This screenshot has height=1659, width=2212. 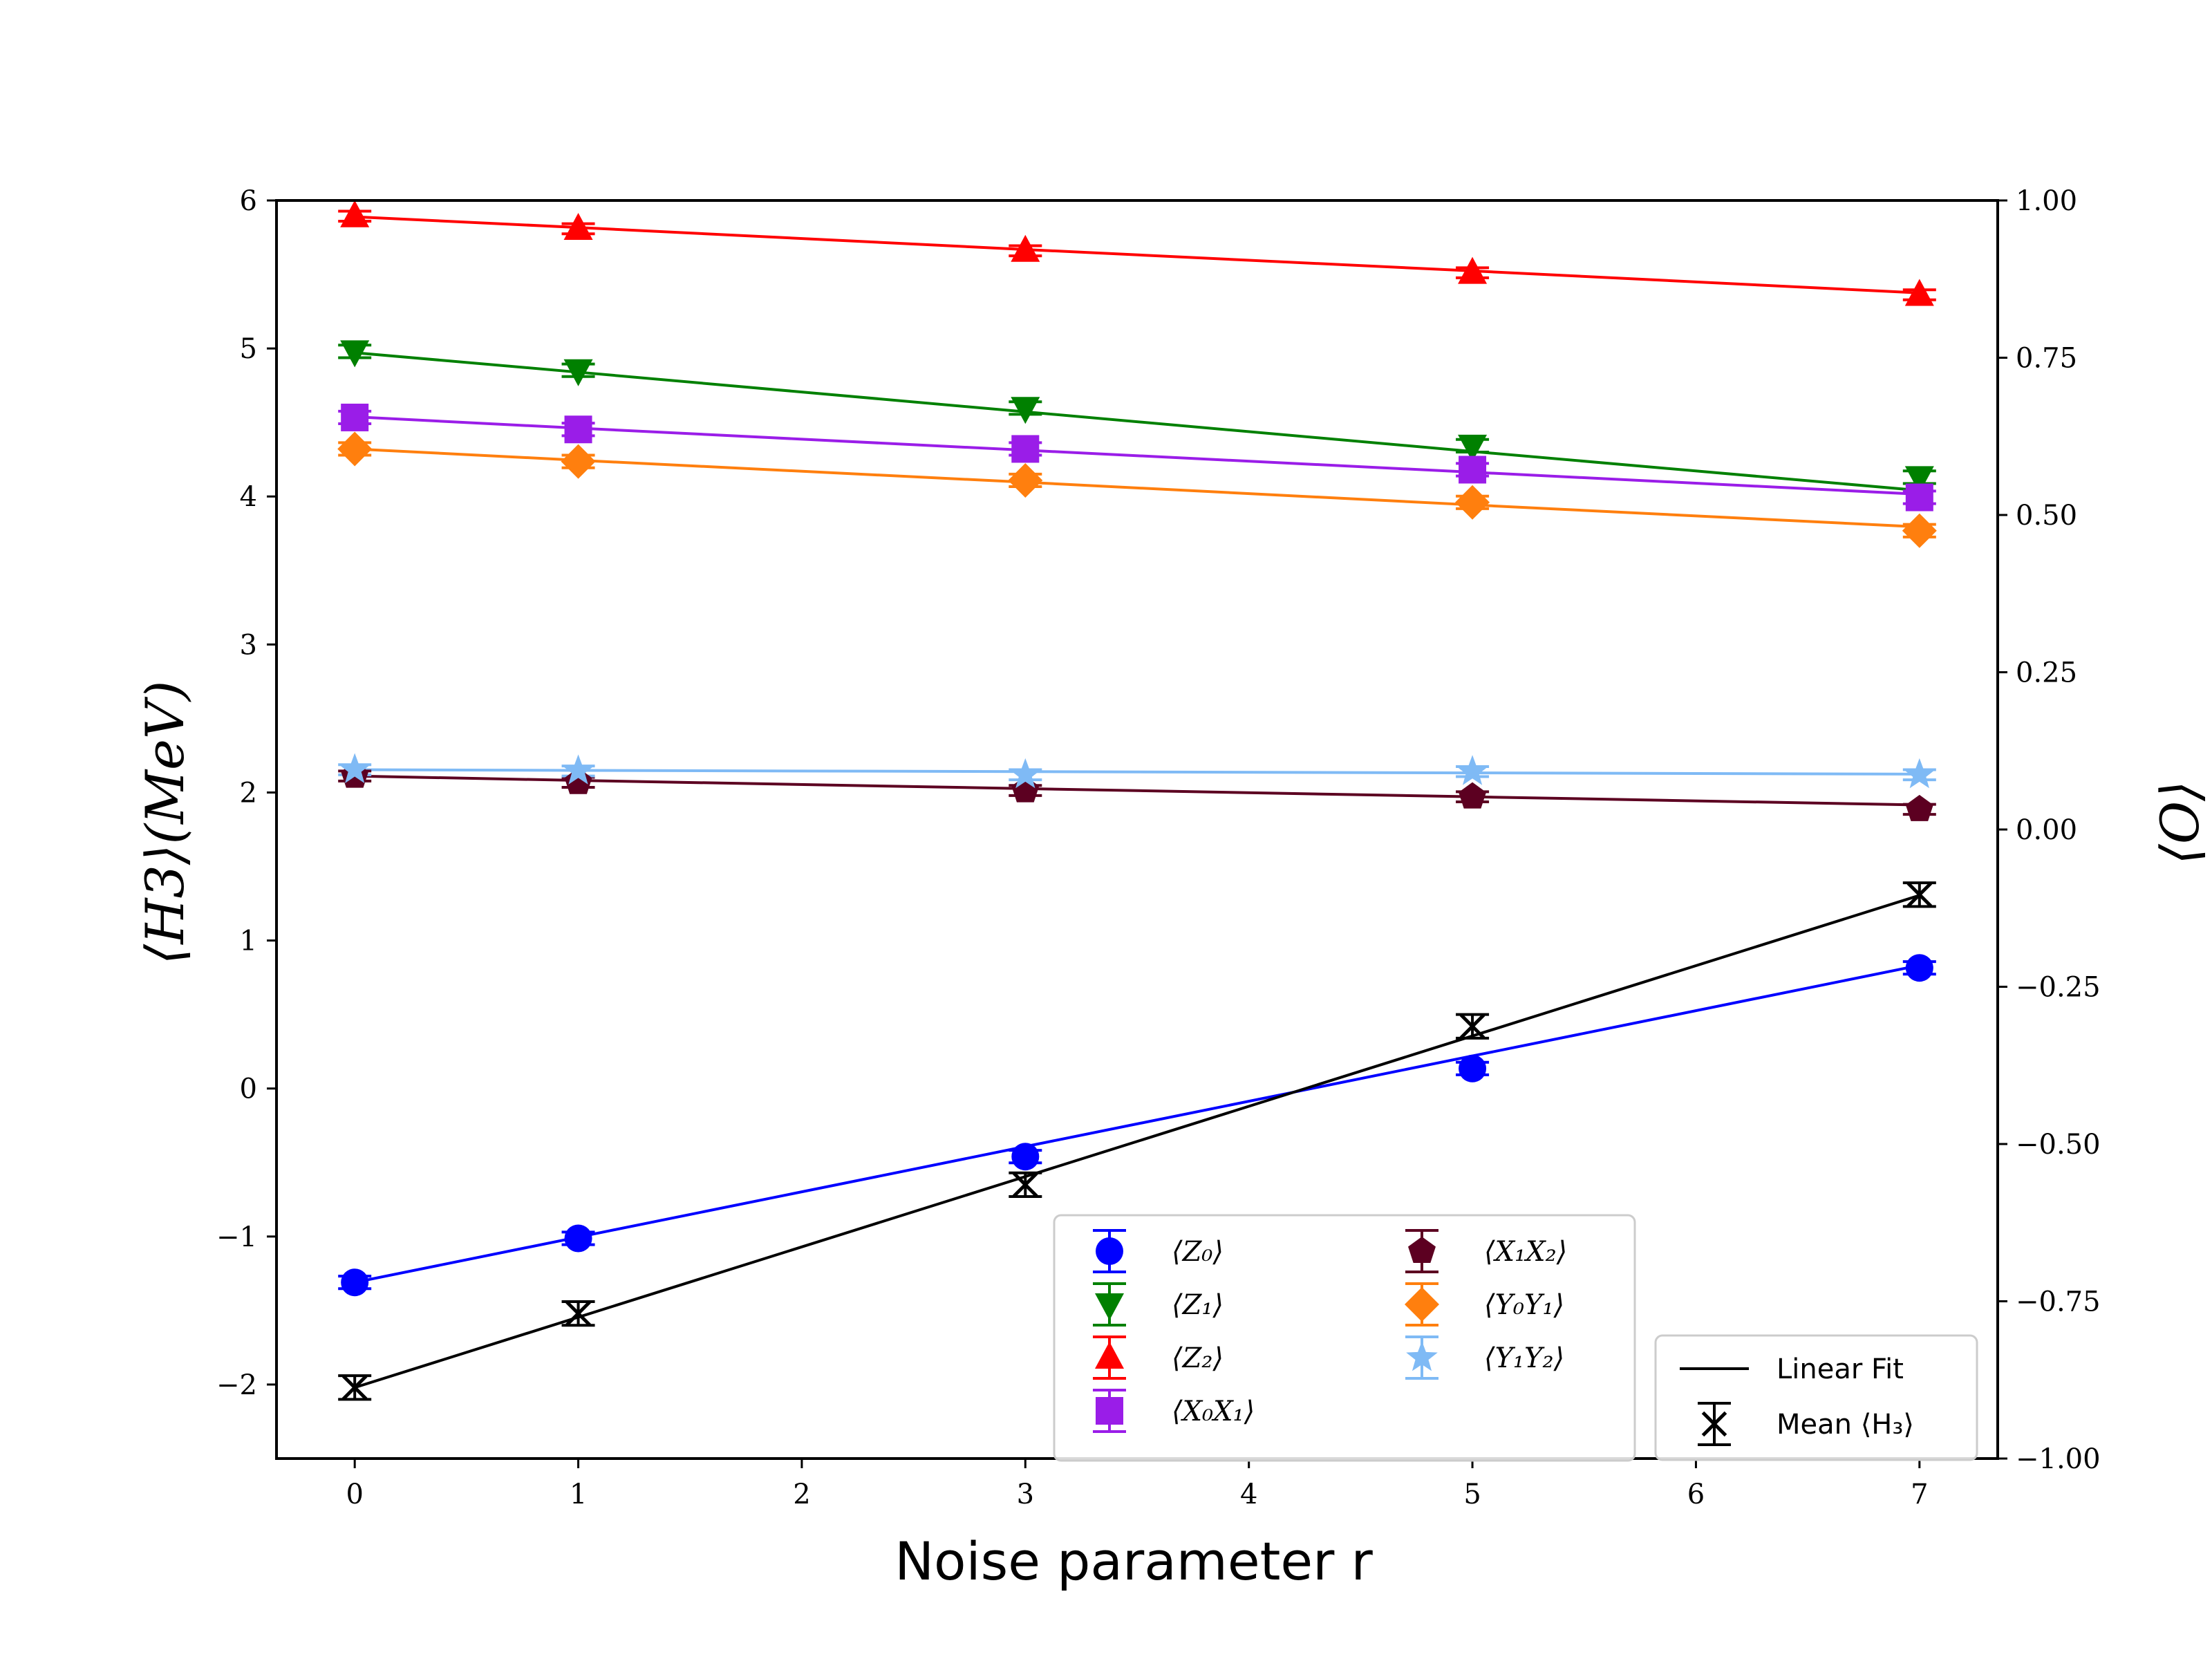 I want to click on y-left-tick-label-0: −2, so click(x=236, y=1385).